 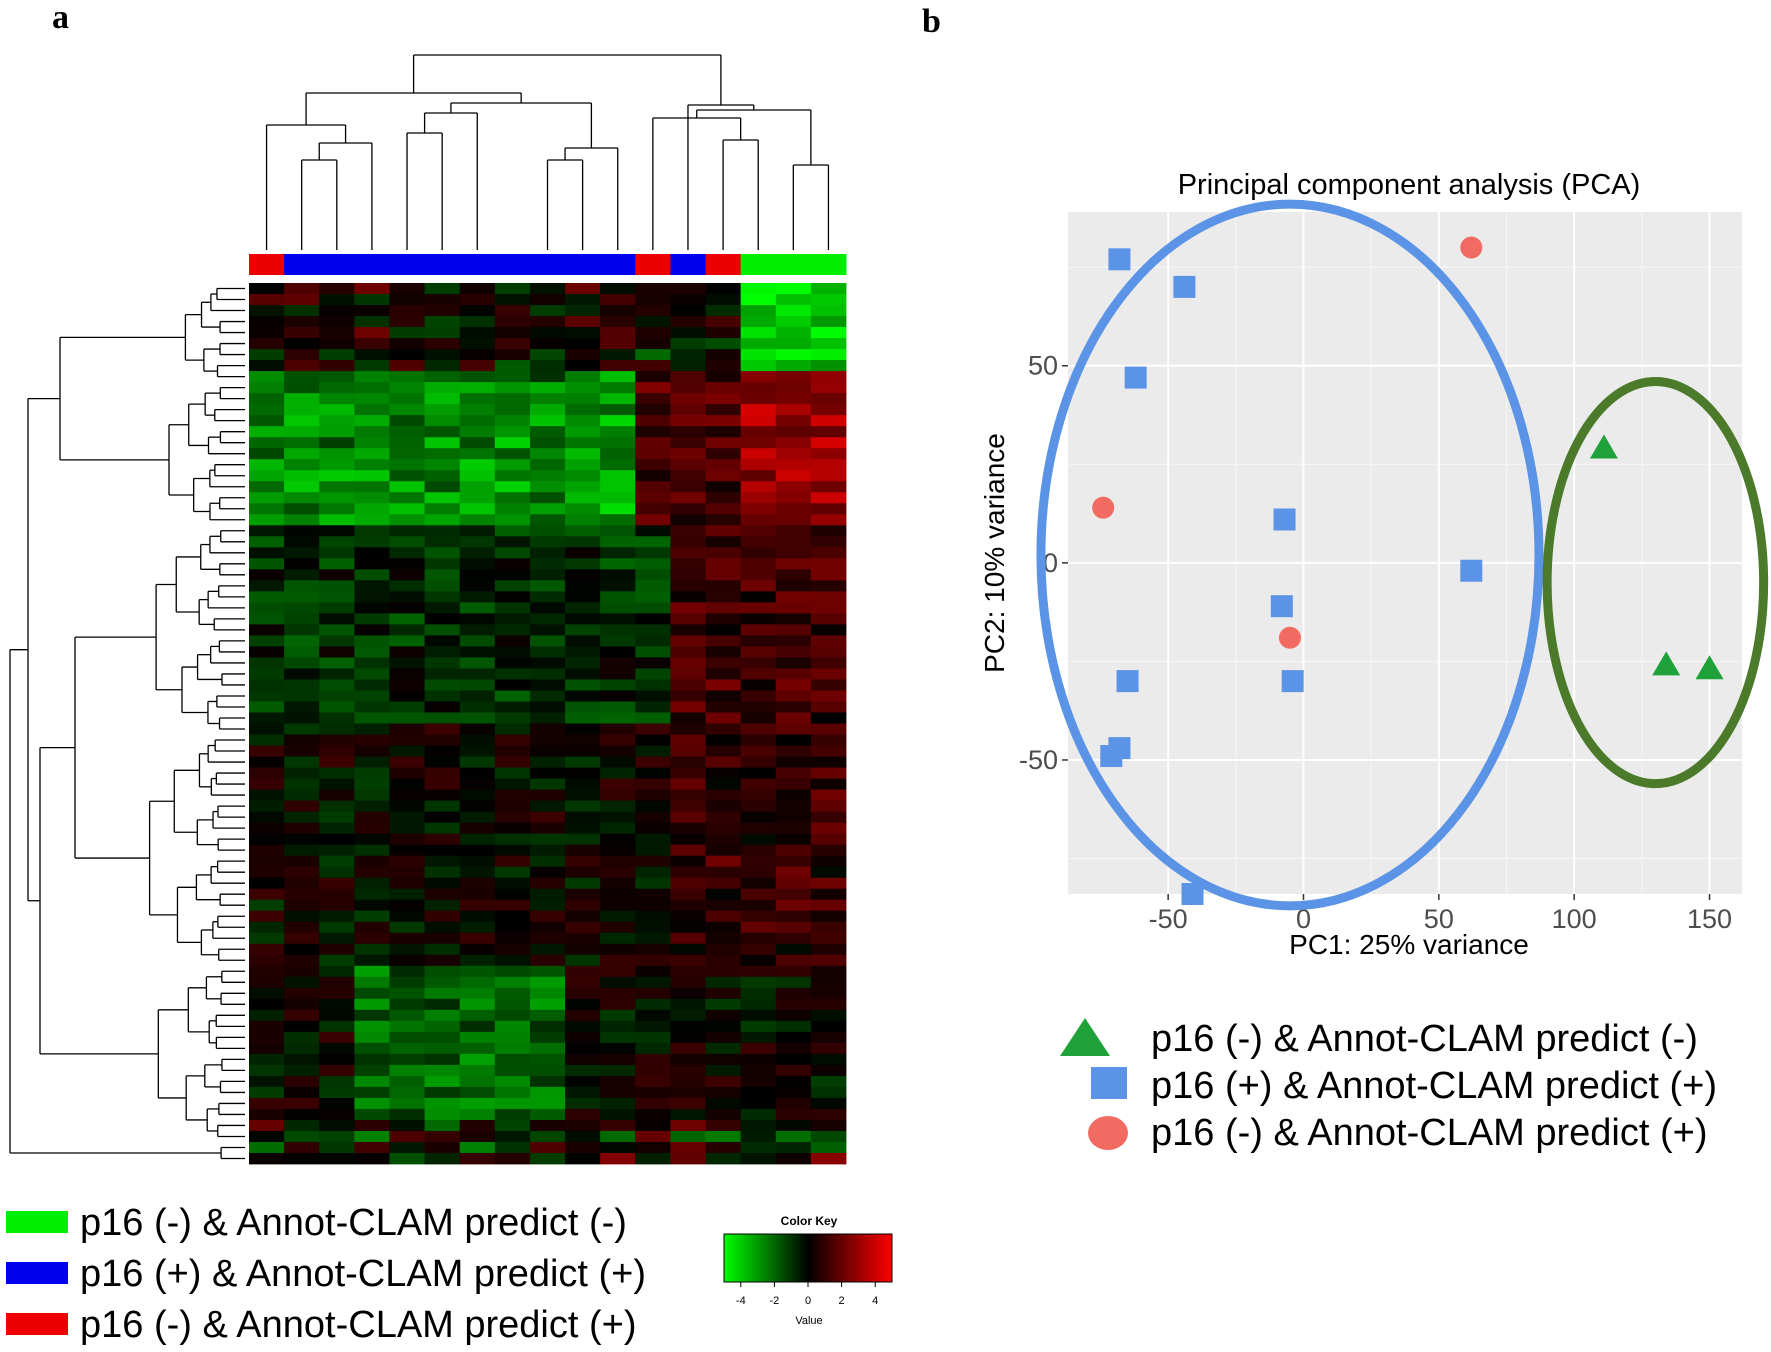 What do you see at coordinates (1429, 1133) in the screenshot?
I see `pca-legend-label-circle: p16 (-) & Annot-CLAM predict (+)` at bounding box center [1429, 1133].